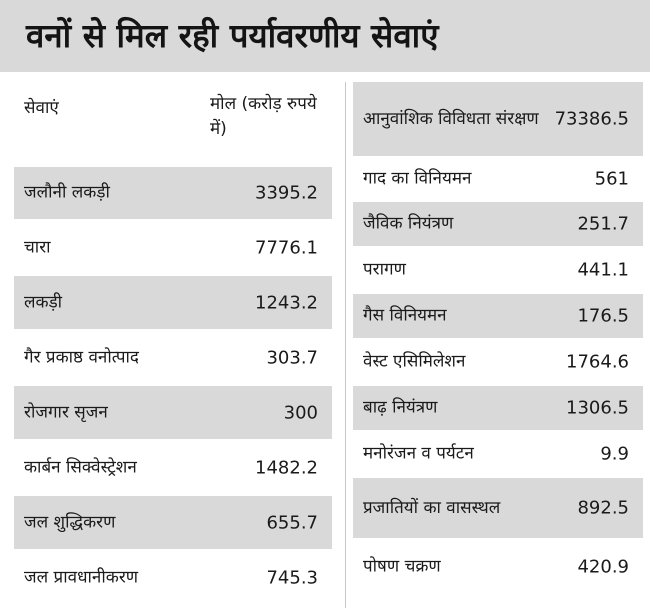 This screenshot has height=613, width=650. Describe the element at coordinates (173, 194) in the screenshot. I see `table-row: जलौनी लकड़ी 3395.2` at that location.